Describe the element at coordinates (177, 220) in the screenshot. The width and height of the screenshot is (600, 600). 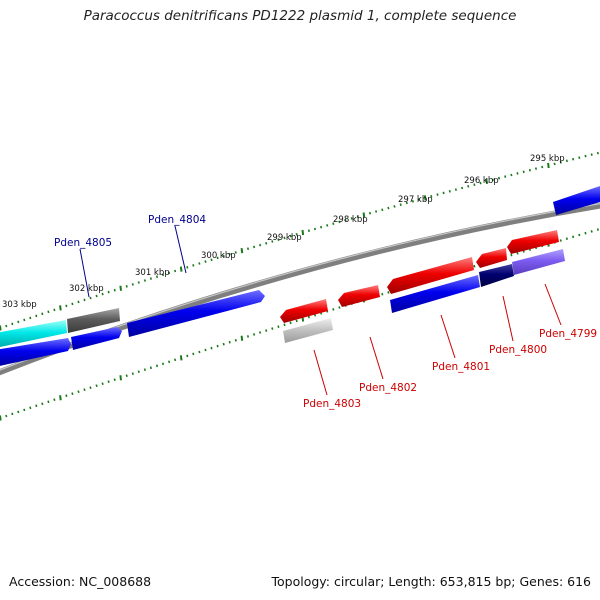
I see `gene-label-pden-4804: Pden_4804` at that location.